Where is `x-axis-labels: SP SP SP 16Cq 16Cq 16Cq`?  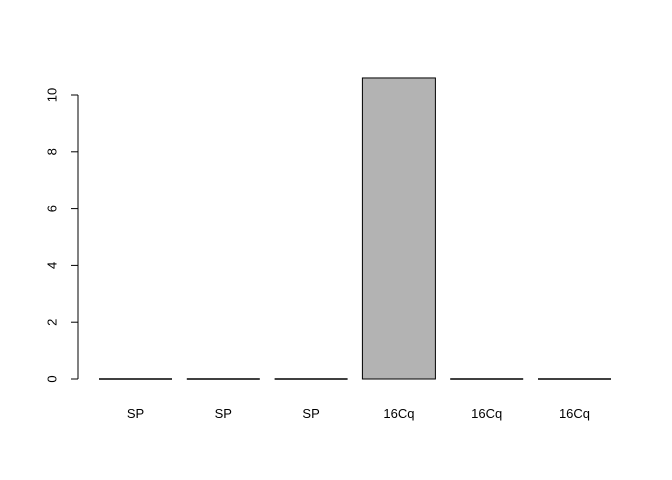 x-axis-labels: SP SP SP 16Cq 16Cq 16Cq is located at coordinates (358, 413).